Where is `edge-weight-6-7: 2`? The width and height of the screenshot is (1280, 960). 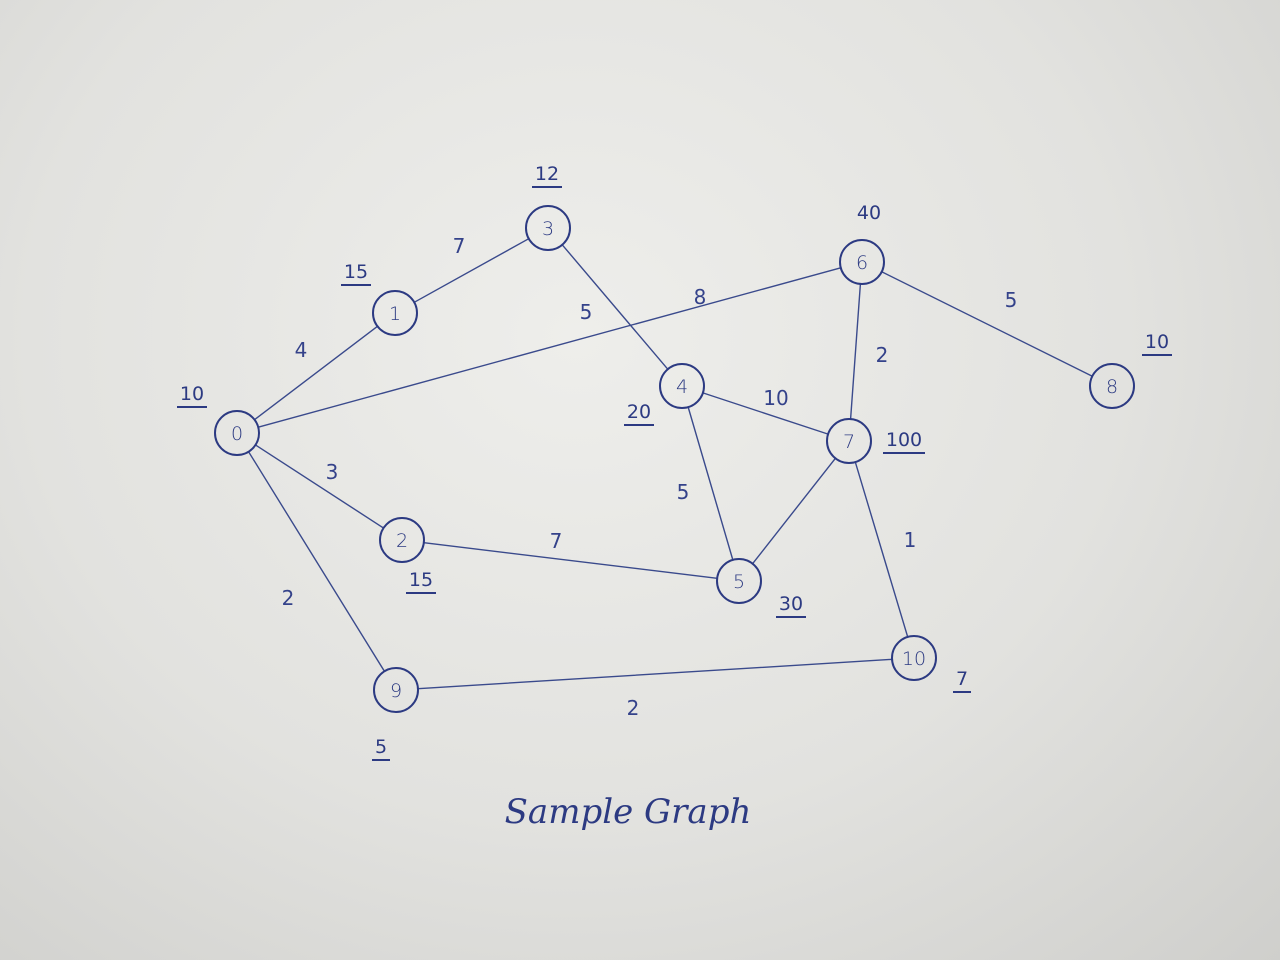 edge-weight-6-7: 2 is located at coordinates (882, 355).